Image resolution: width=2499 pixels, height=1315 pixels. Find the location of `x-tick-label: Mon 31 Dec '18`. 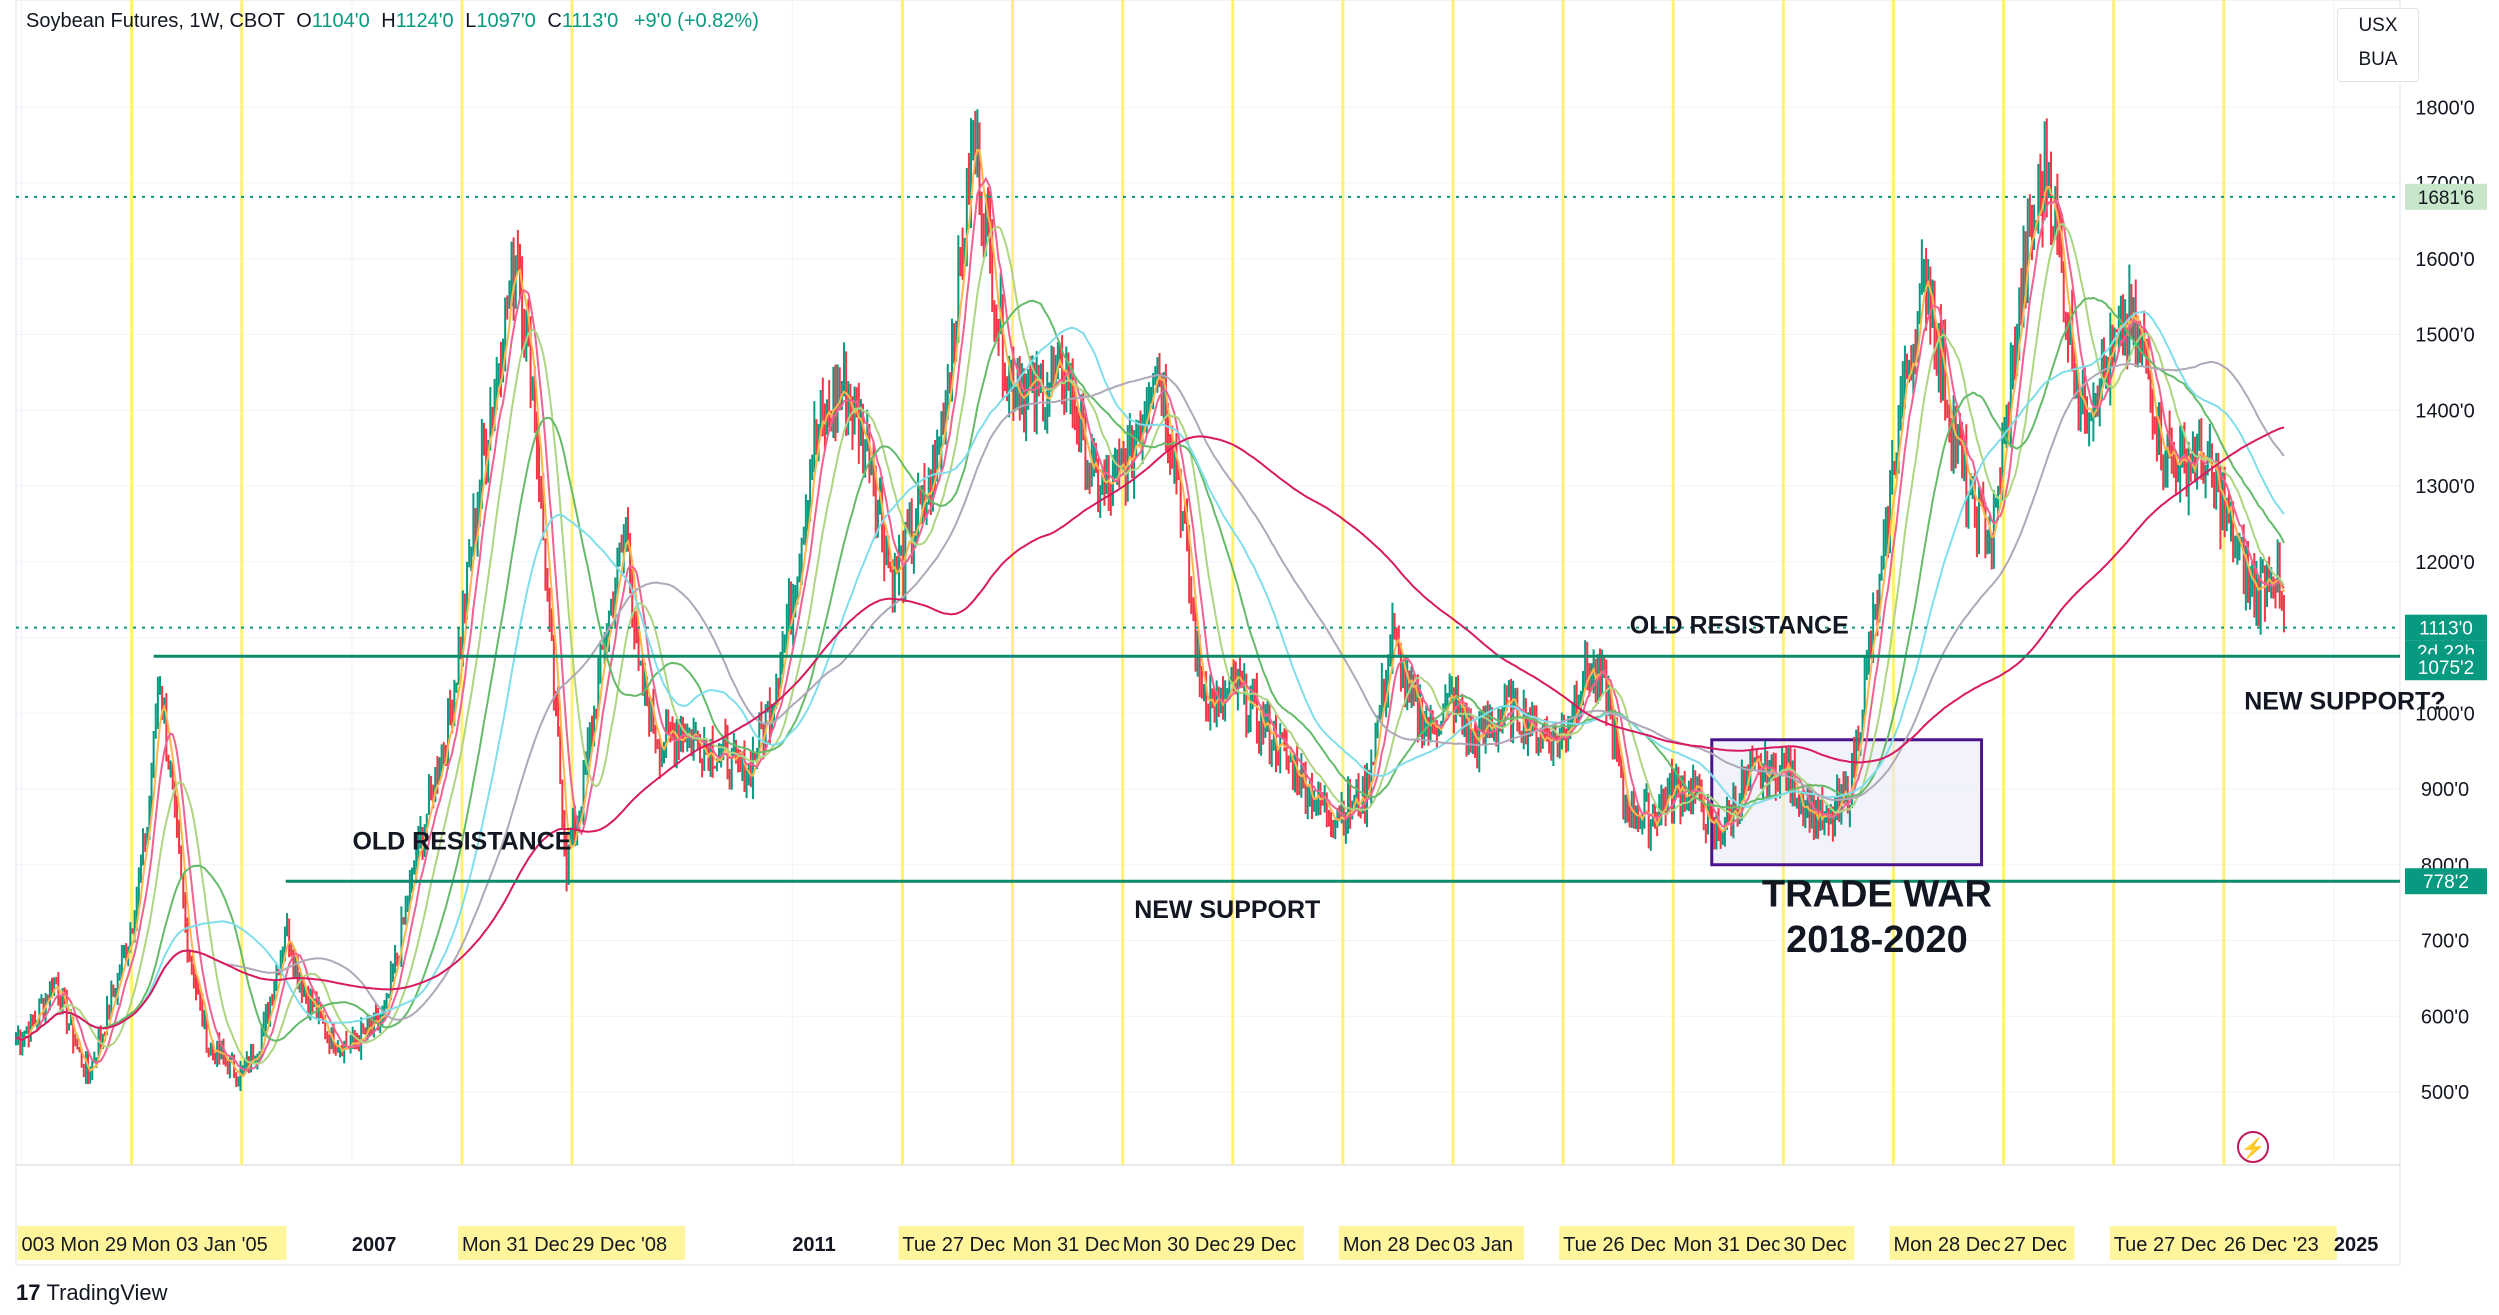

x-tick-label: Mon 31 Dec '18 is located at coordinates (1742, 1245).